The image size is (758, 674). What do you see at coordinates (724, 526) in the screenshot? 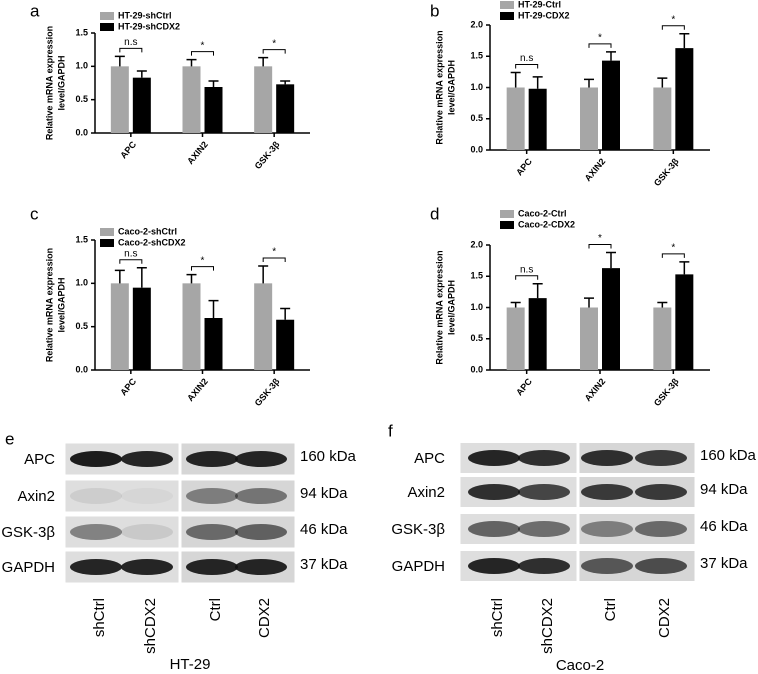
I see `size-label: 46 kDa` at bounding box center [724, 526].